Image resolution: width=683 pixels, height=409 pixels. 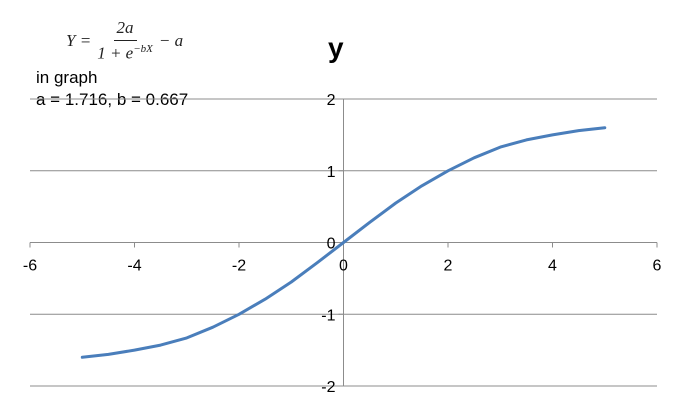 I want to click on x-tick-label: -6, so click(x=30, y=266).